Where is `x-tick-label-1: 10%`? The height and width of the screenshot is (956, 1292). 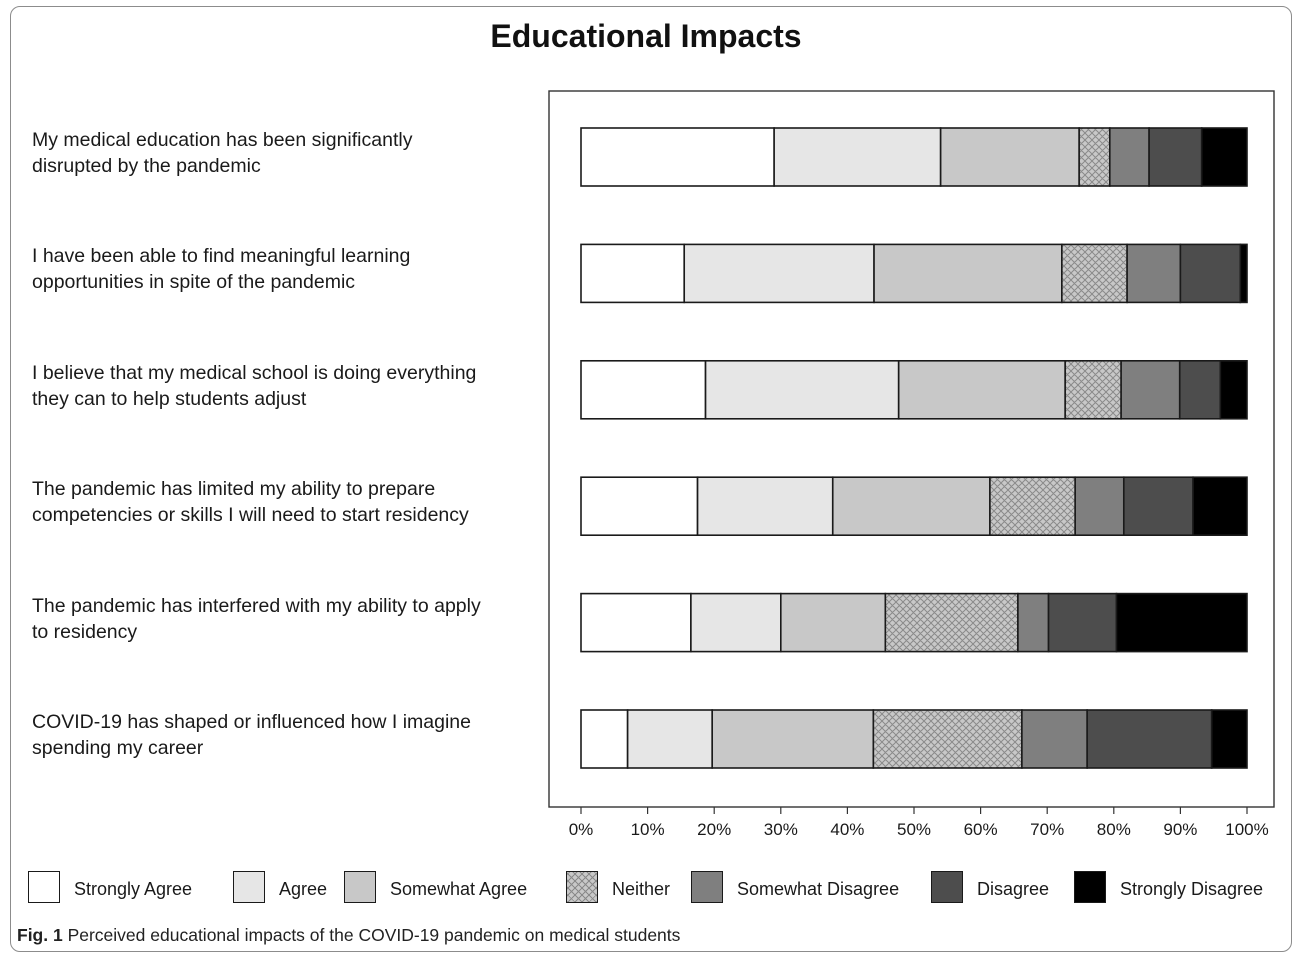 x-tick-label-1: 10% is located at coordinates (648, 829).